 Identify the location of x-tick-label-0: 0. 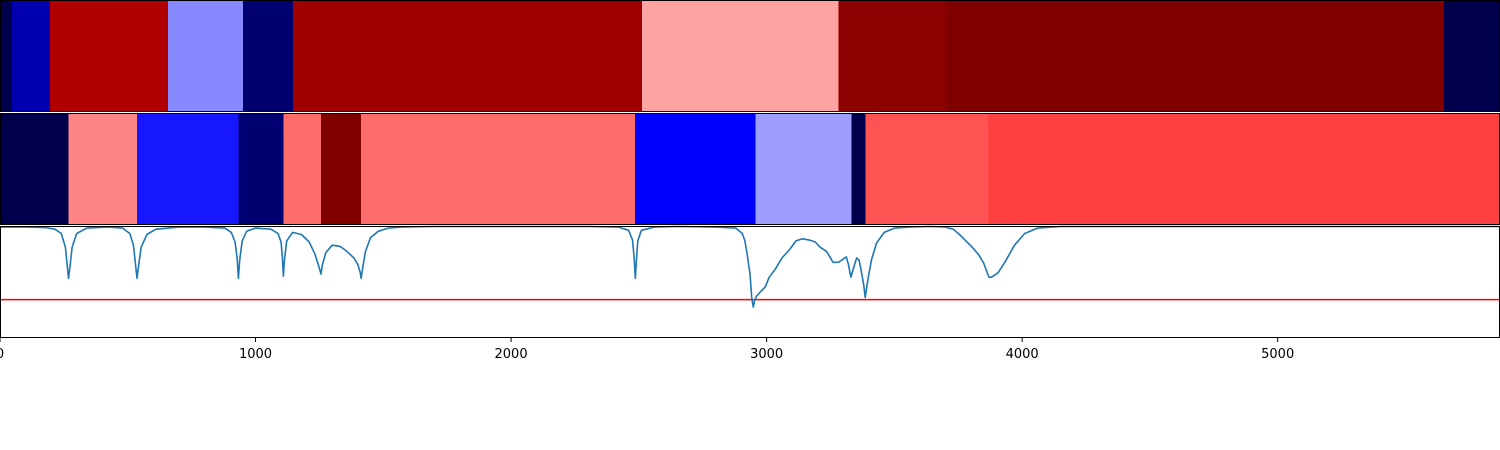
(2, 354).